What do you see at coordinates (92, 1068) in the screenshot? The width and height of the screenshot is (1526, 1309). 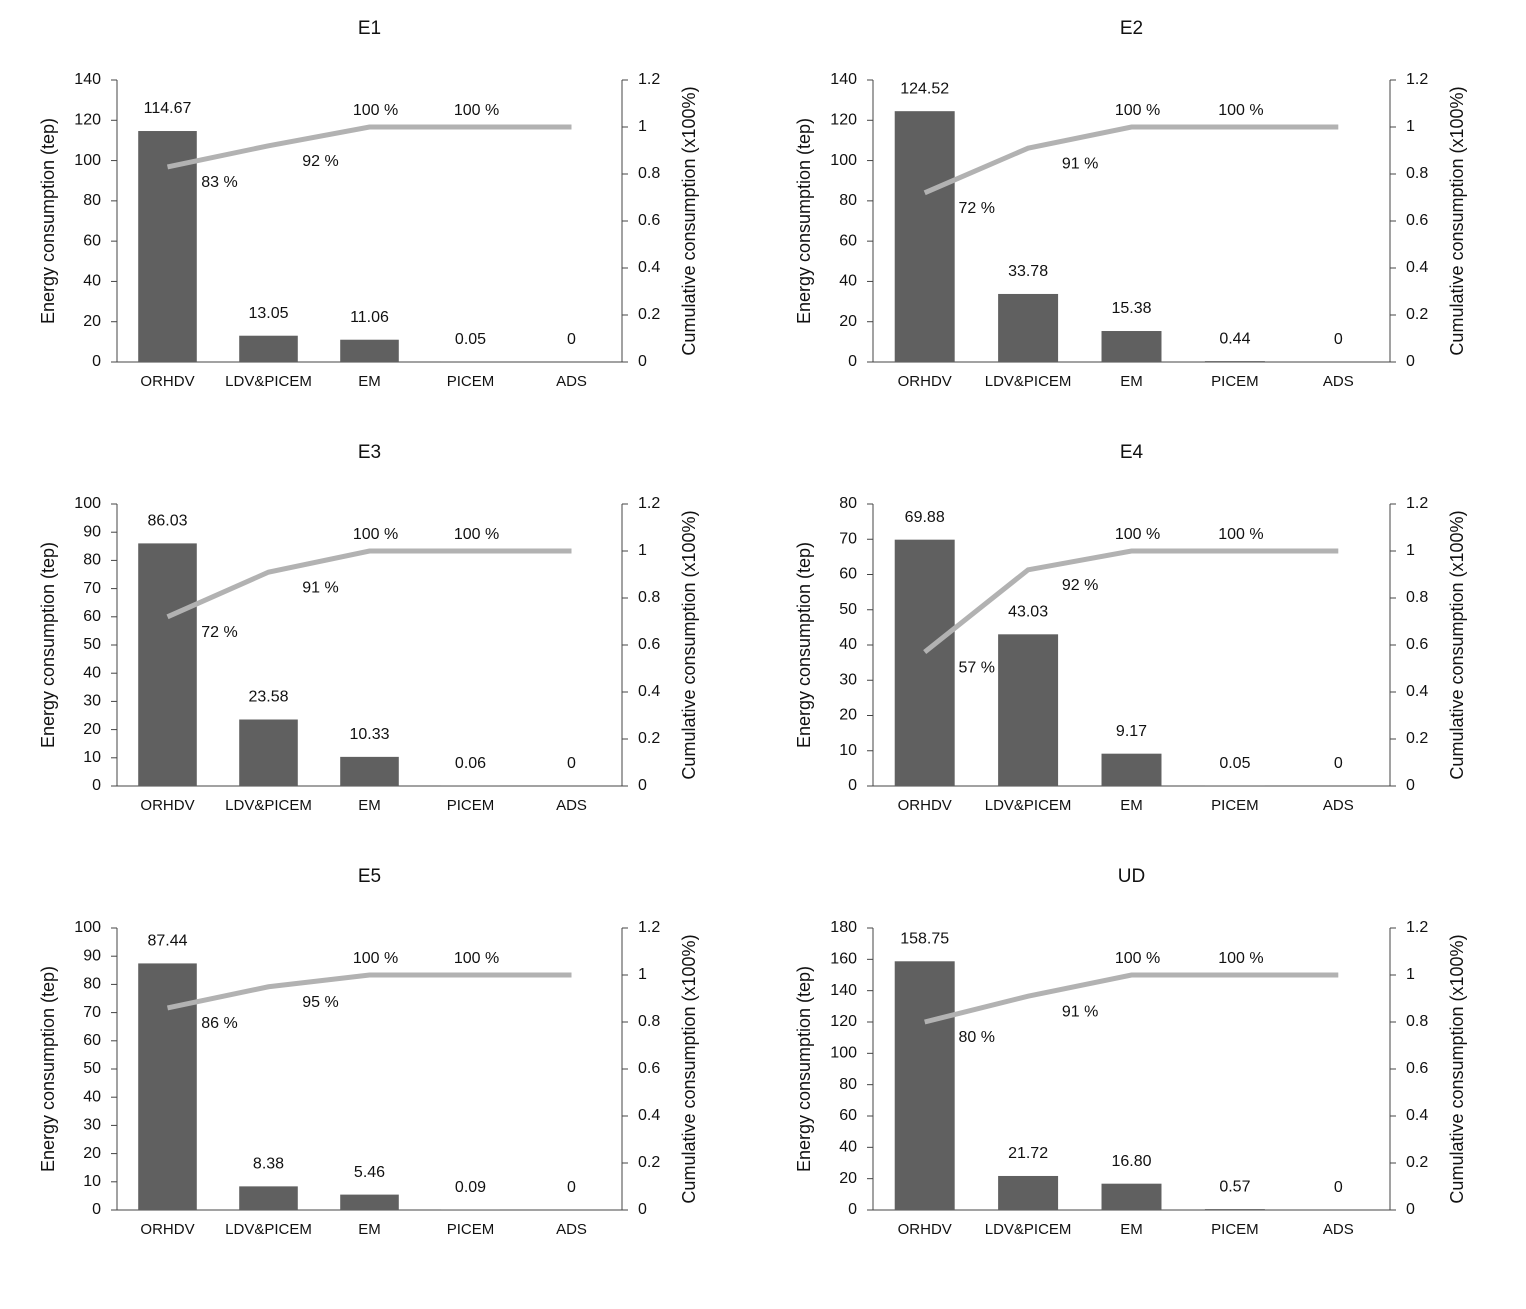 I see `y-tick-label: 50` at bounding box center [92, 1068].